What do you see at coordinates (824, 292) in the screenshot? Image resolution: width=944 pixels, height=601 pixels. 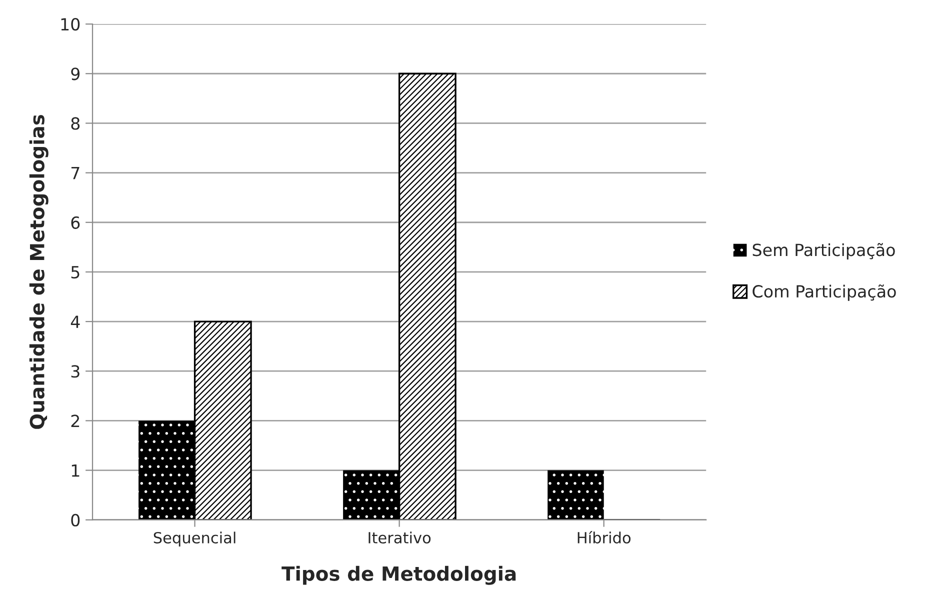 I see `legend-label: Com Participação` at bounding box center [824, 292].